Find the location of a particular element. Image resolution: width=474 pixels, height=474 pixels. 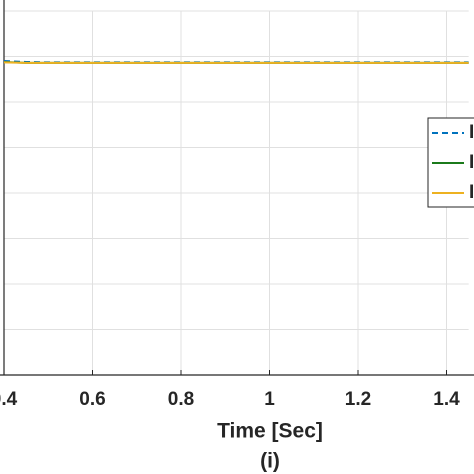

legend: III is located at coordinates (450, 162).